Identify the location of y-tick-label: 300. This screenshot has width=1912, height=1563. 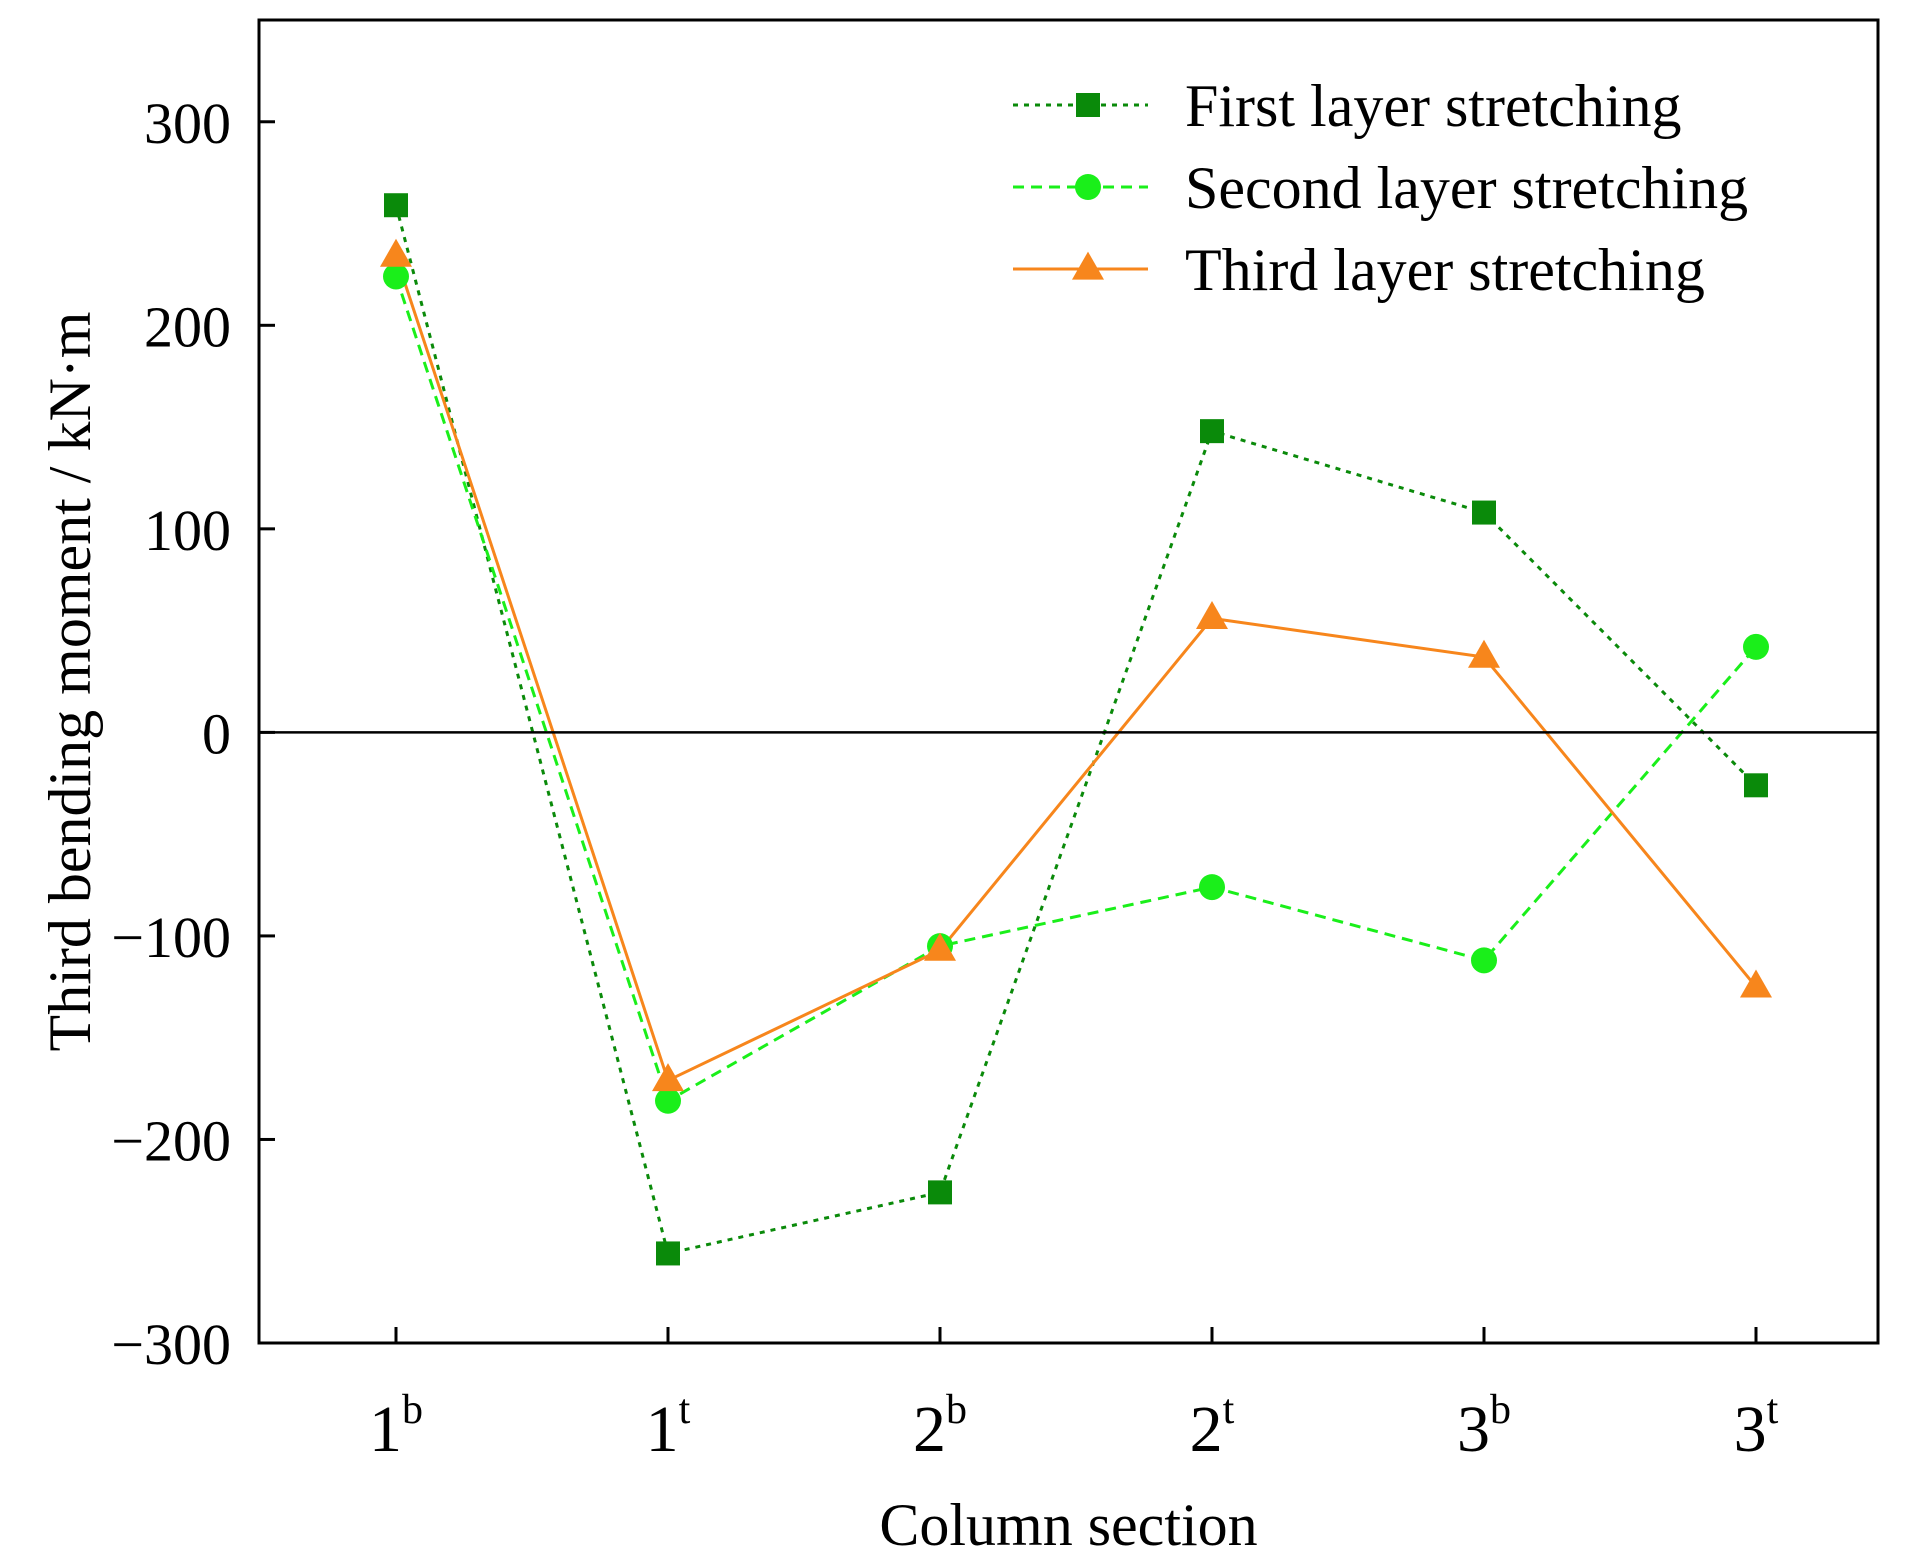
(187, 123).